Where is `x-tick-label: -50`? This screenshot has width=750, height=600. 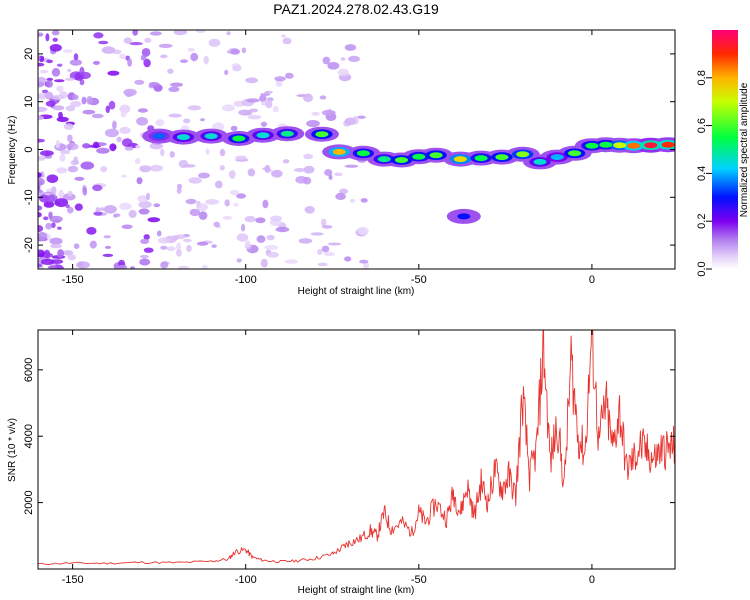 x-tick-label: -50 is located at coordinates (419, 580).